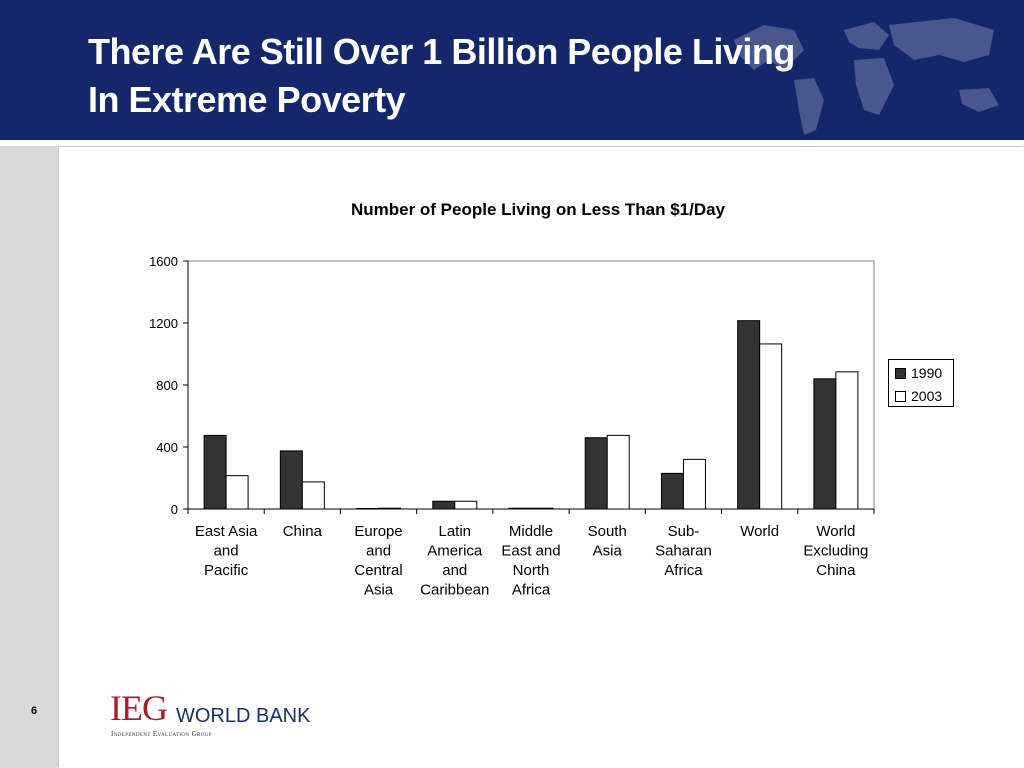 Image resolution: width=1024 pixels, height=768 pixels. Describe the element at coordinates (167, 385) in the screenshot. I see `y-tick-label: 800` at that location.